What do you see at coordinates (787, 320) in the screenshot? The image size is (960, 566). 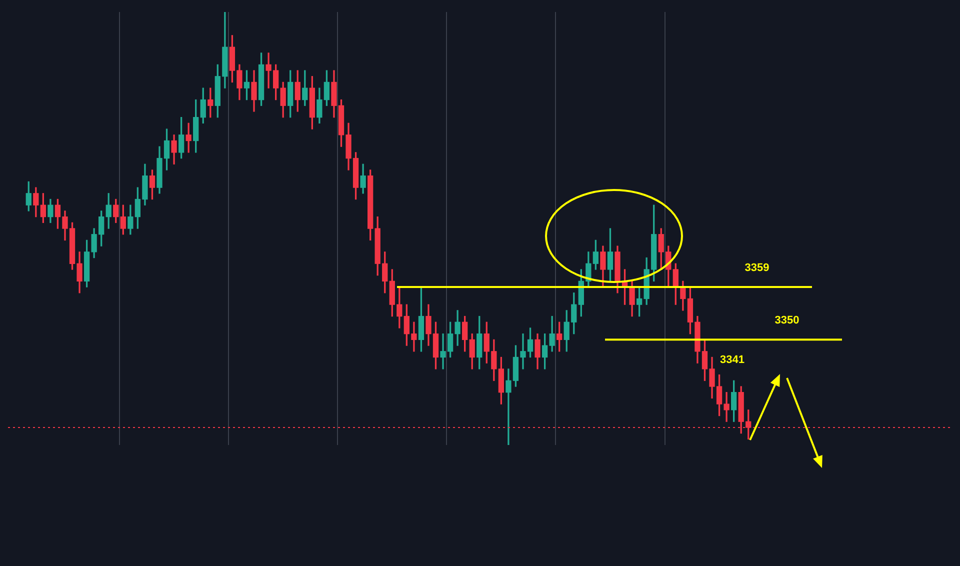 I see `ref-line-label: 3350` at bounding box center [787, 320].